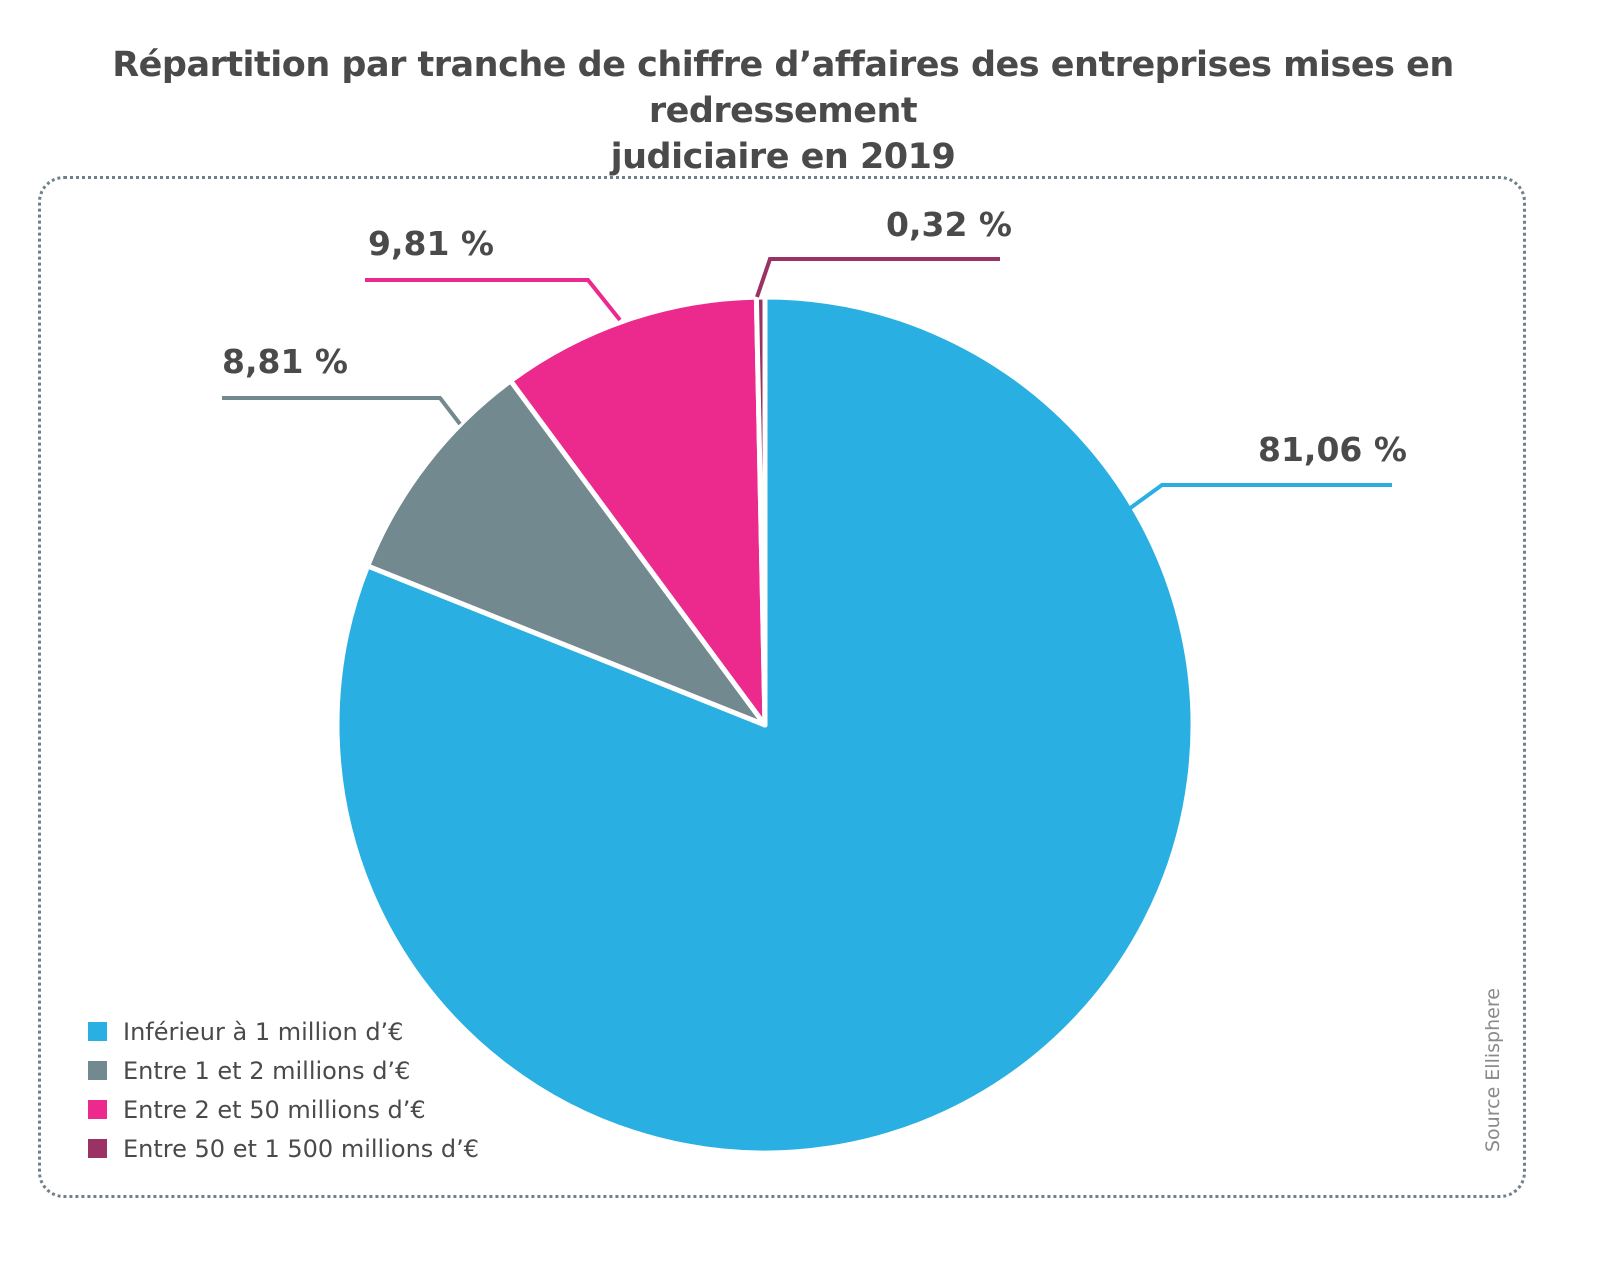 The width and height of the screenshot is (1600, 1264). What do you see at coordinates (1493, 1070) in the screenshot?
I see `source-note: Source Ellisphere` at bounding box center [1493, 1070].